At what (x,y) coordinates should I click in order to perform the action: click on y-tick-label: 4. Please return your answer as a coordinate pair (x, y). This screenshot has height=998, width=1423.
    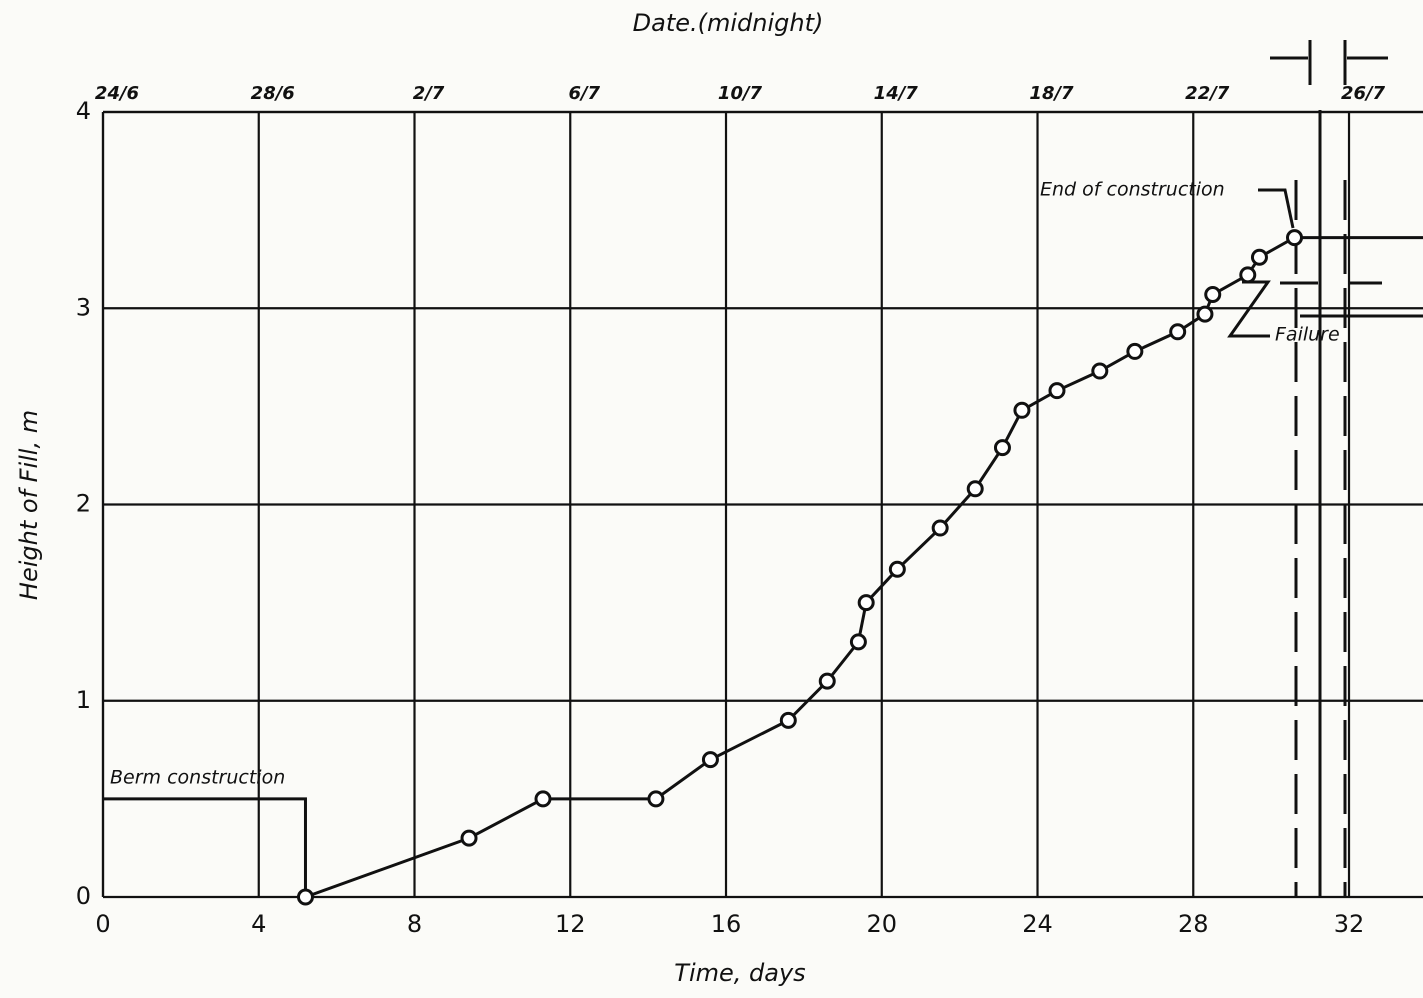
    Looking at the image, I should click on (83, 111).